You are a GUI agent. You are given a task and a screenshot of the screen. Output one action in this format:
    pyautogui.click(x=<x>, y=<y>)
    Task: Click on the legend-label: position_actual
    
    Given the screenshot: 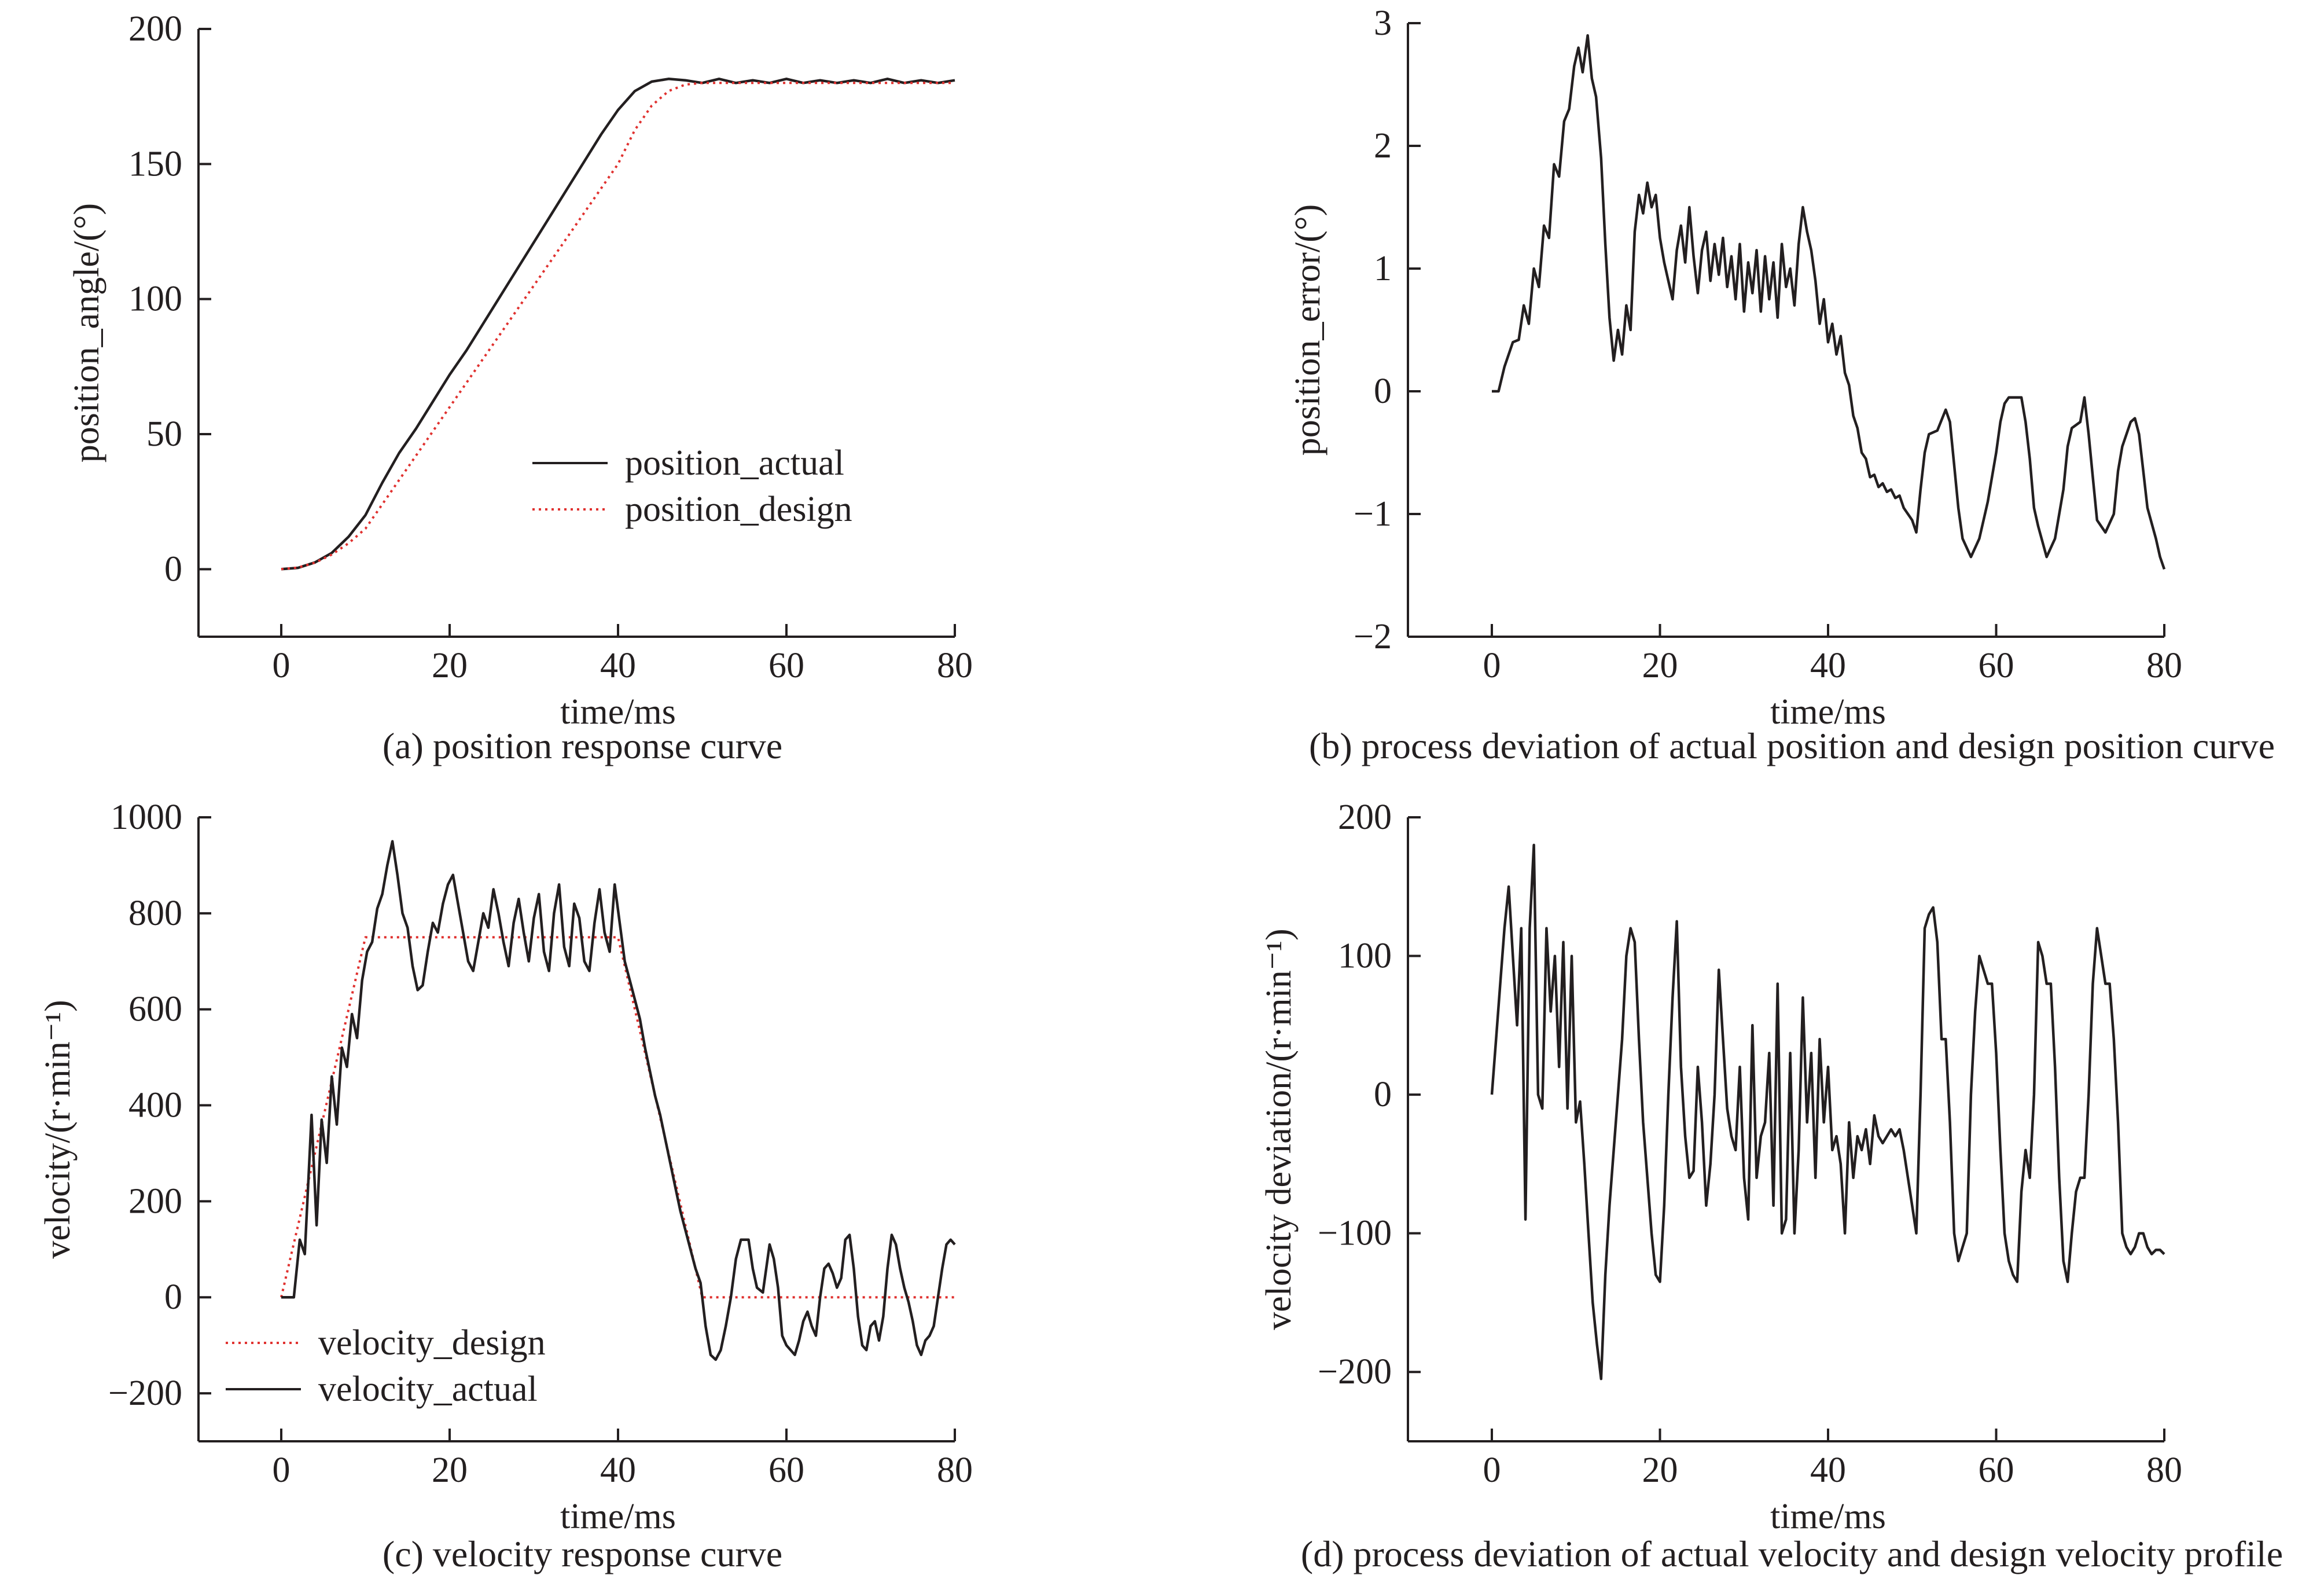 What is the action you would take?
    pyautogui.click(x=734, y=463)
    